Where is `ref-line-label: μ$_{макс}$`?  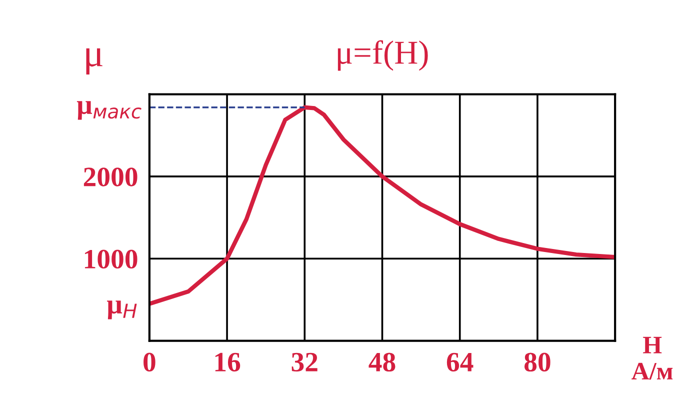 ref-line-label: μ$_{макс}$ is located at coordinates (109, 110).